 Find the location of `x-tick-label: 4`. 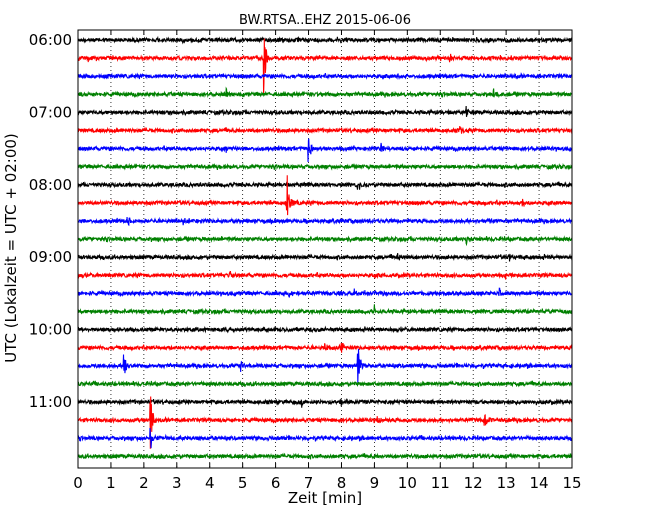

x-tick-label: 4 is located at coordinates (210, 483).